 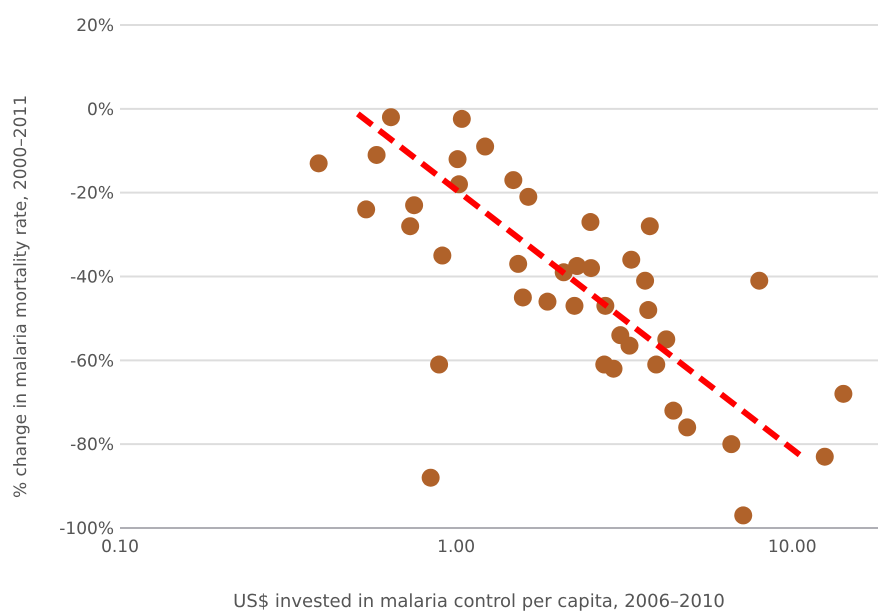 What do you see at coordinates (792, 547) in the screenshot?
I see `x-tick-label: 10.00` at bounding box center [792, 547].